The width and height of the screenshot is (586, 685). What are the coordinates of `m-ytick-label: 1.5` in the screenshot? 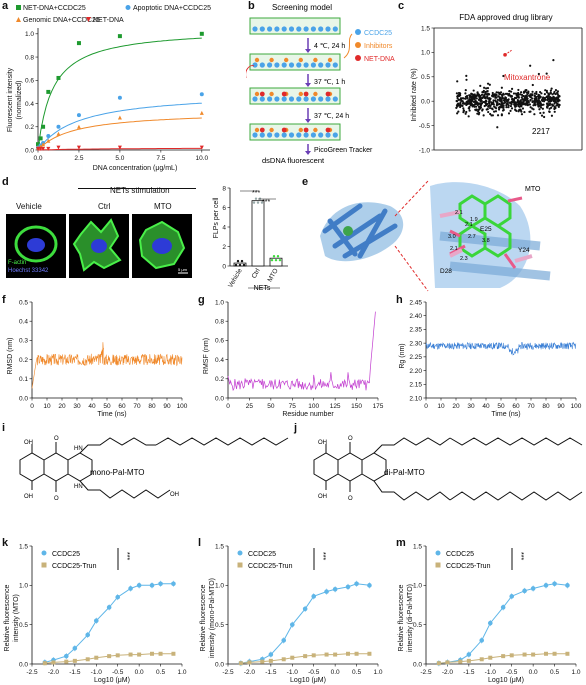 It's located at (417, 546).